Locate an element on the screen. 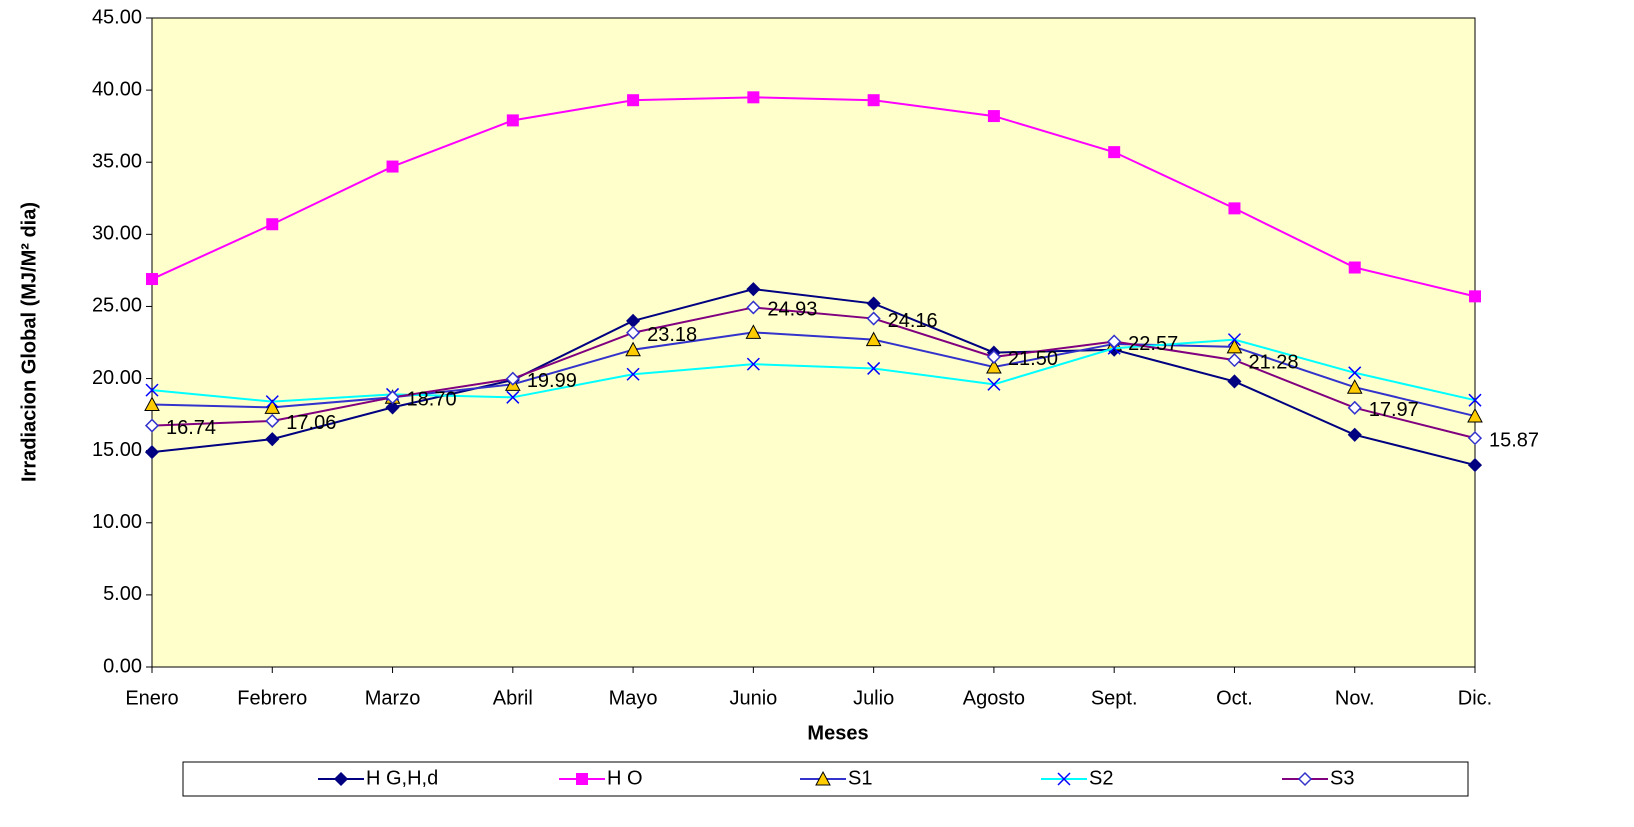  x-tick-label: Oct. is located at coordinates (1234, 698).